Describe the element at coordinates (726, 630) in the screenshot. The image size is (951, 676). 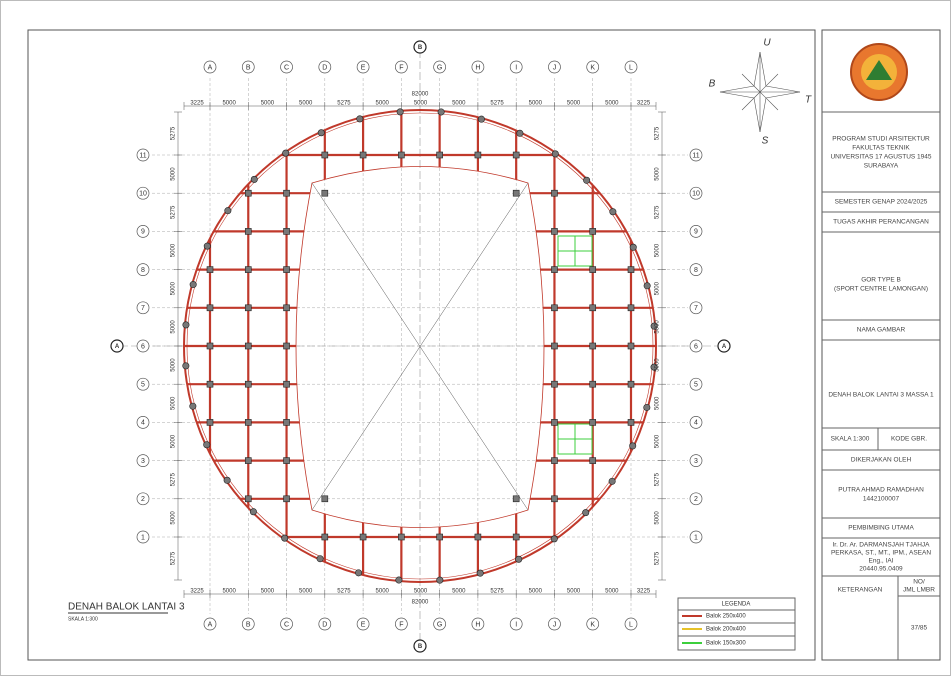
I see `legend-item: Balok 200x400` at that location.